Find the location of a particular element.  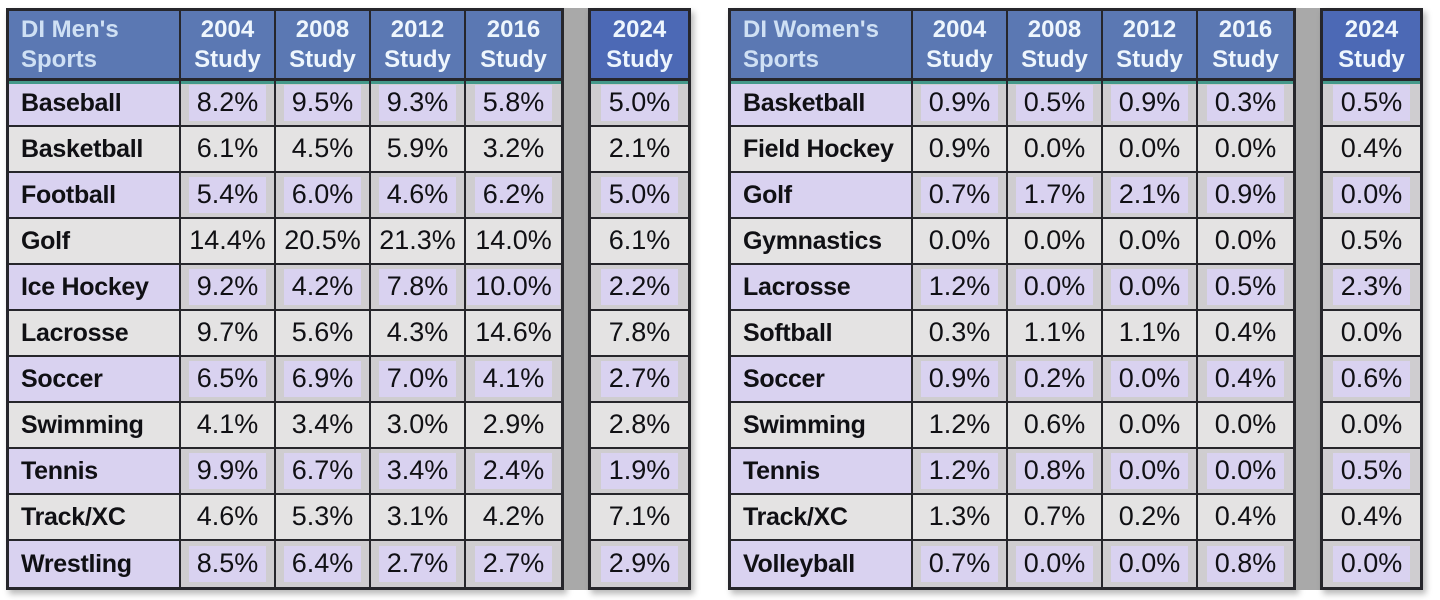

value-cell: 5.4% is located at coordinates (228, 196).